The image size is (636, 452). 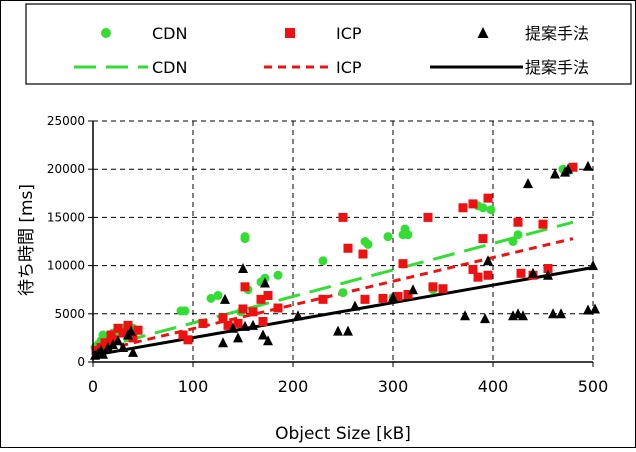 I want to click on x-tick-label: 100, so click(x=193, y=386).